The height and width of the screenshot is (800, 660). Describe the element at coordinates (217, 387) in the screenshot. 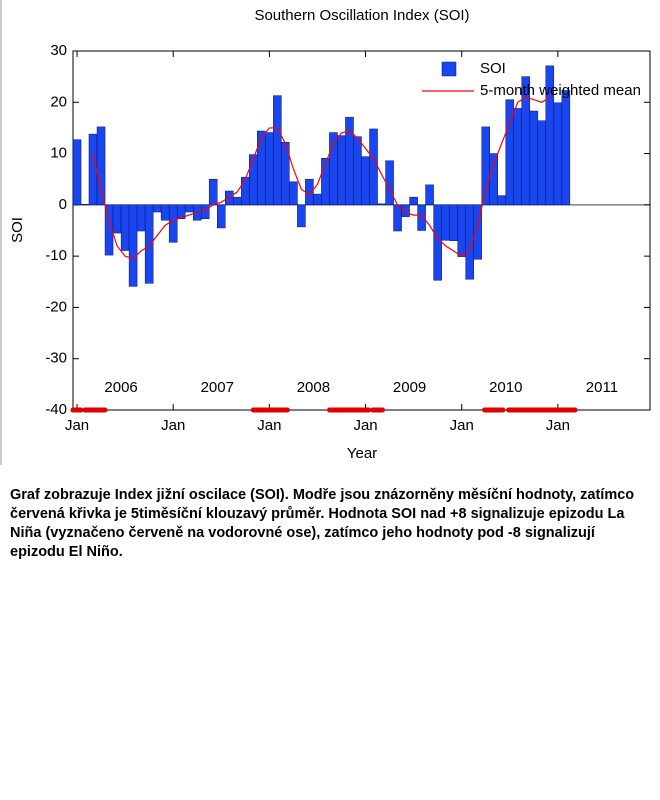

I see `year-label: 2007` at that location.